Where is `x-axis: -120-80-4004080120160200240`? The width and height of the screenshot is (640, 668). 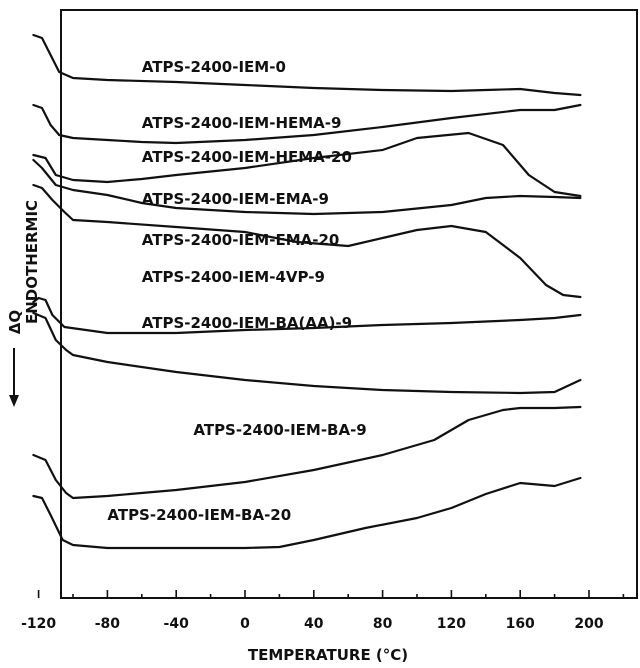
x-axis: -120-80-4004080120160200240 is located at coordinates (323, 611).